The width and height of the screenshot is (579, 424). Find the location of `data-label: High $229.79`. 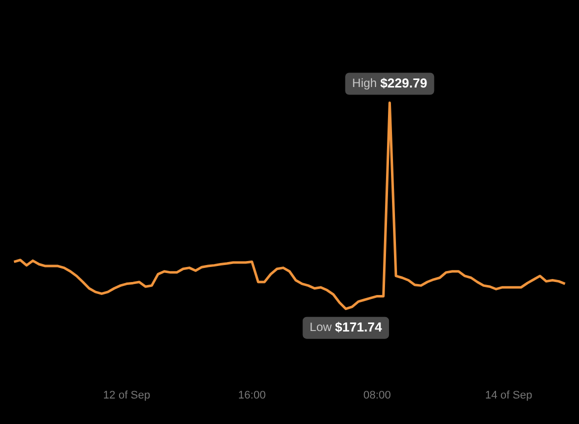

data-label: High $229.79 is located at coordinates (390, 82).